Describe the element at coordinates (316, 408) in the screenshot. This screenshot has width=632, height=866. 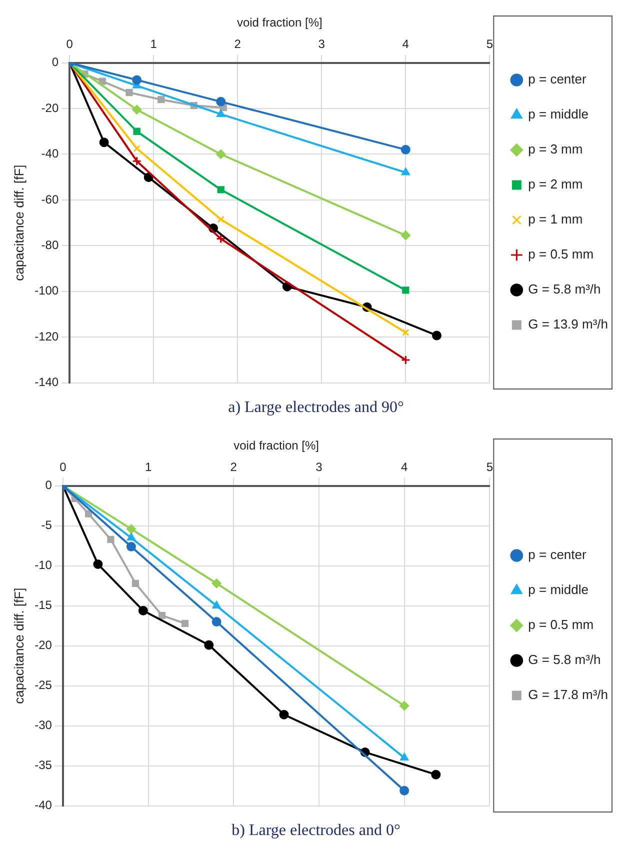
I see `text: a) Large electrodes and 90°` at that location.